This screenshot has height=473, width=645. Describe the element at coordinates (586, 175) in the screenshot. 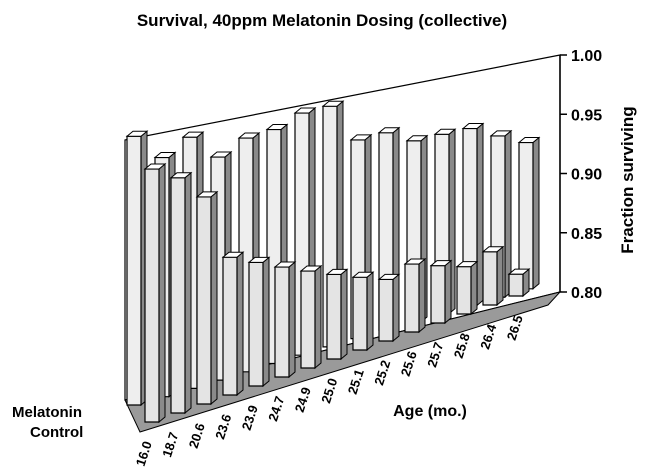

I see `y-tick-label: 0.90` at that location.